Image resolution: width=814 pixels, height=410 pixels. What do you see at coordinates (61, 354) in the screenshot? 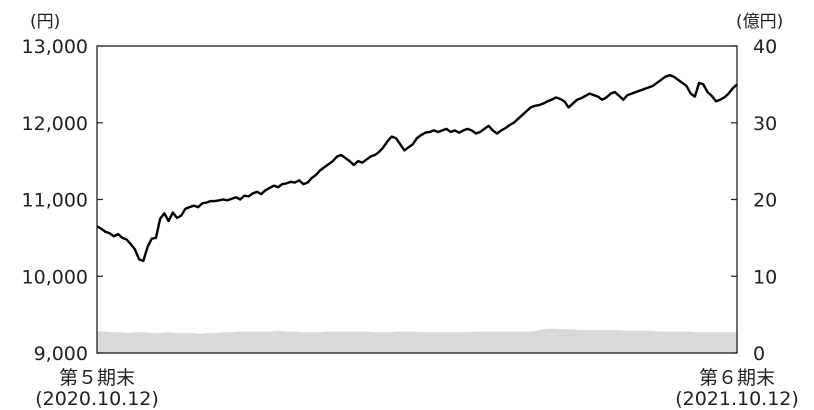
I see `left-tick-label: 9,000` at bounding box center [61, 354].